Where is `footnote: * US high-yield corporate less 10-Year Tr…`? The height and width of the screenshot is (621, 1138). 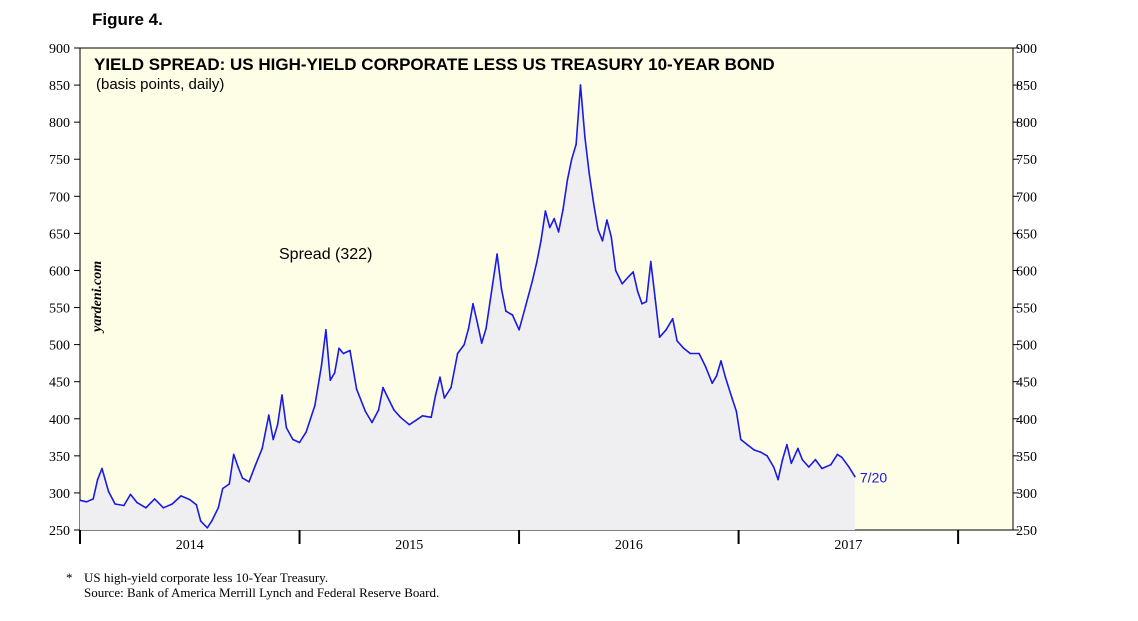
footnote: * US high-yield corporate less 10-Year Tr… is located at coordinates (252, 585).